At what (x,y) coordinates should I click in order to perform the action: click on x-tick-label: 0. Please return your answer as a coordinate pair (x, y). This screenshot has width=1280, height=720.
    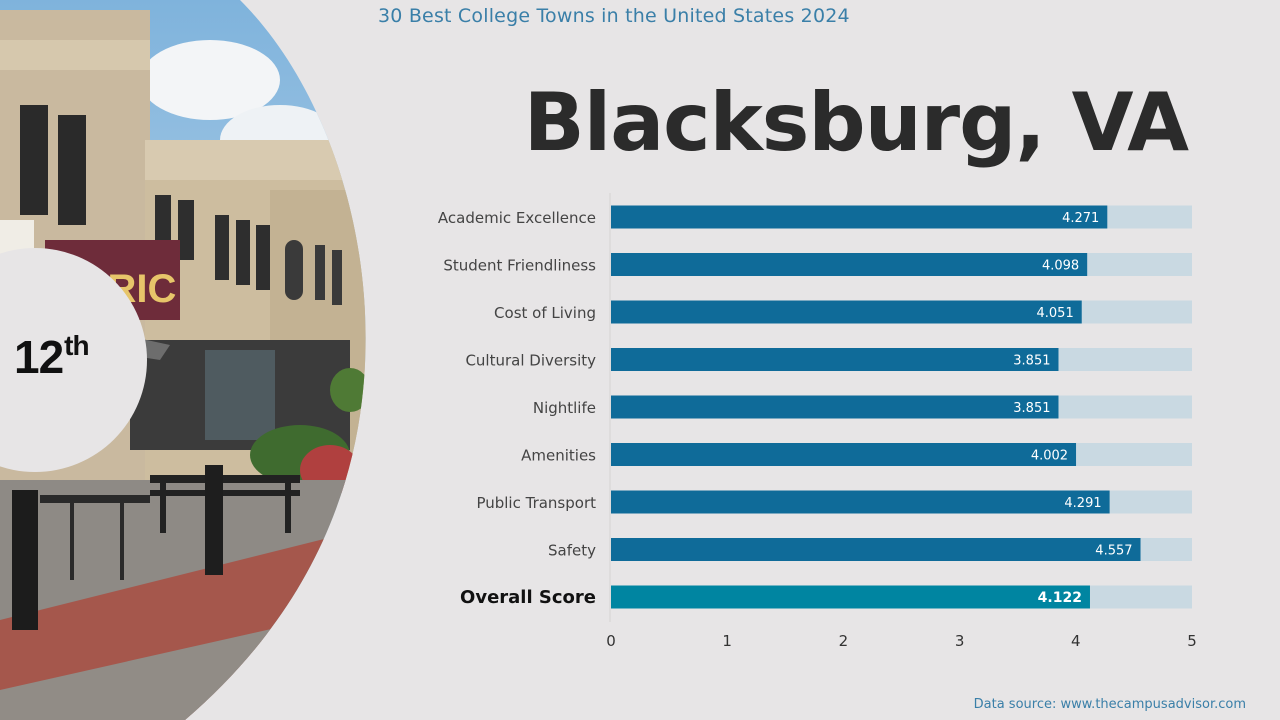
    Looking at the image, I should click on (611, 641).